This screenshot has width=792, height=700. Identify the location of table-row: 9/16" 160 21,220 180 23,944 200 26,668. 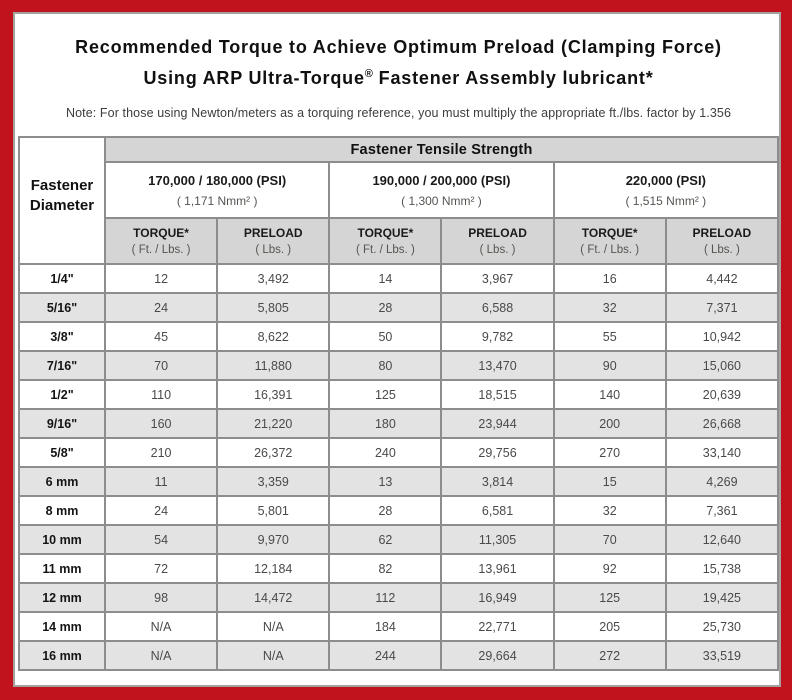
(398, 423).